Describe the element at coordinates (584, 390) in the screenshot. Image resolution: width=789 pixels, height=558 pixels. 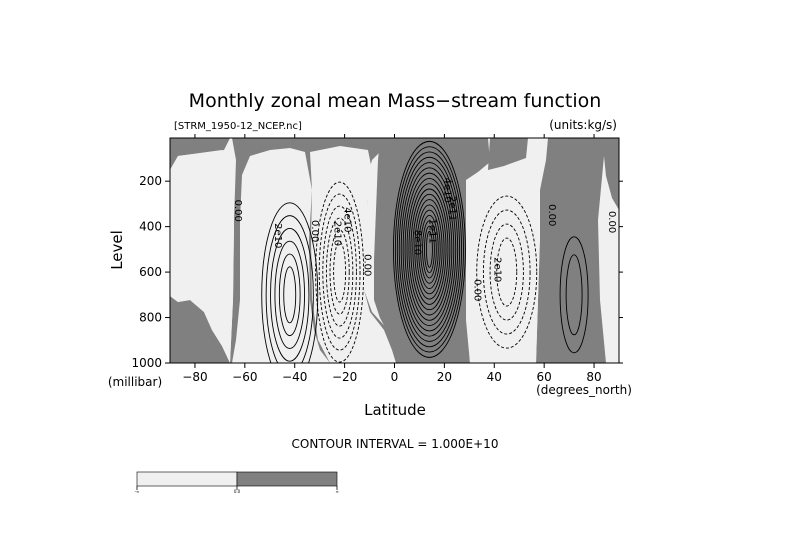
I see `x-axis-units: (degrees_north)` at that location.